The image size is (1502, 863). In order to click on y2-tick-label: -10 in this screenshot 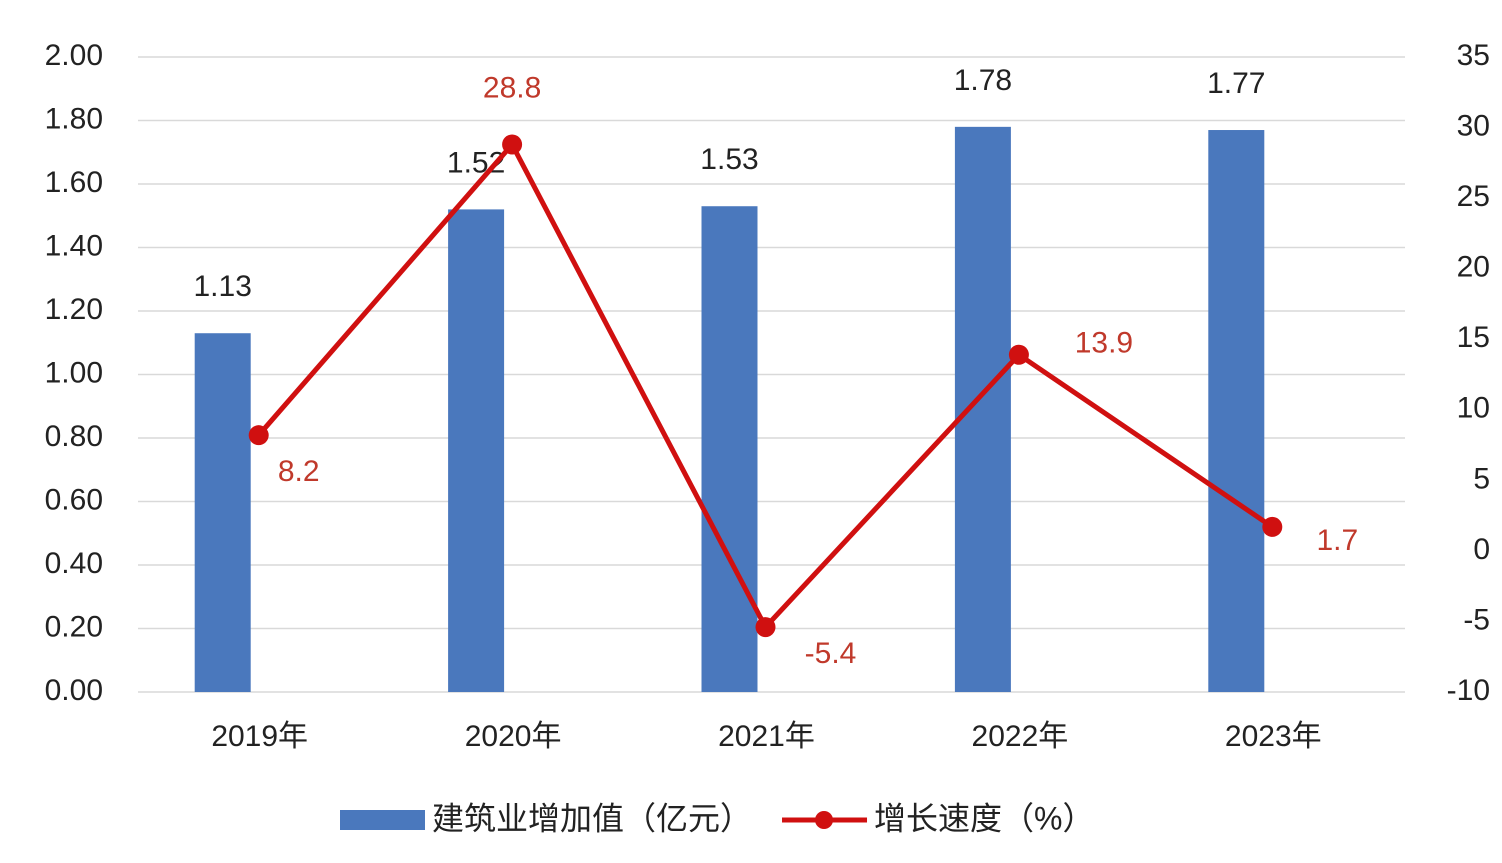, I will do `click(1468, 690)`.